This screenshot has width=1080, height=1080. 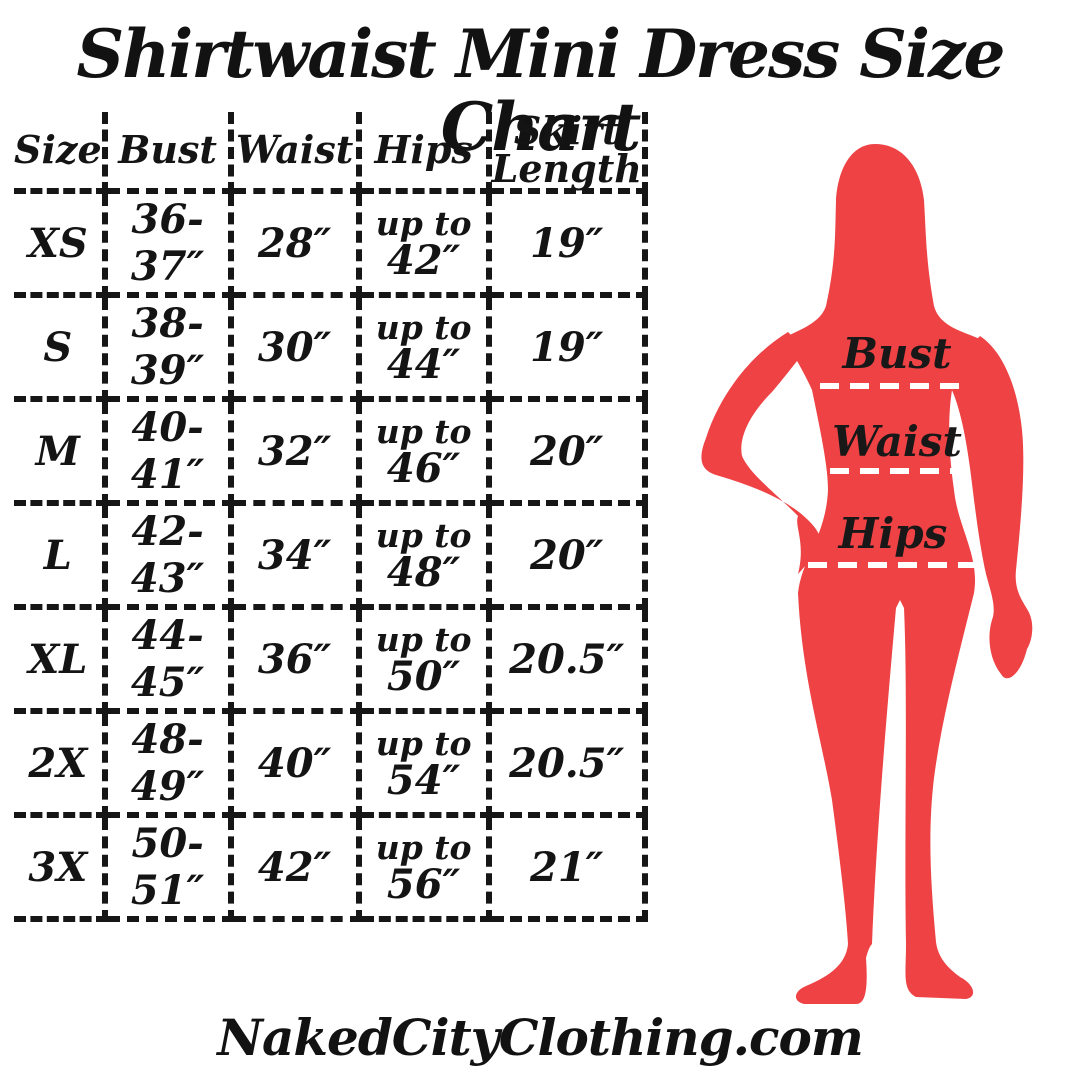 I want to click on hips-value: 44″, so click(x=423, y=364).